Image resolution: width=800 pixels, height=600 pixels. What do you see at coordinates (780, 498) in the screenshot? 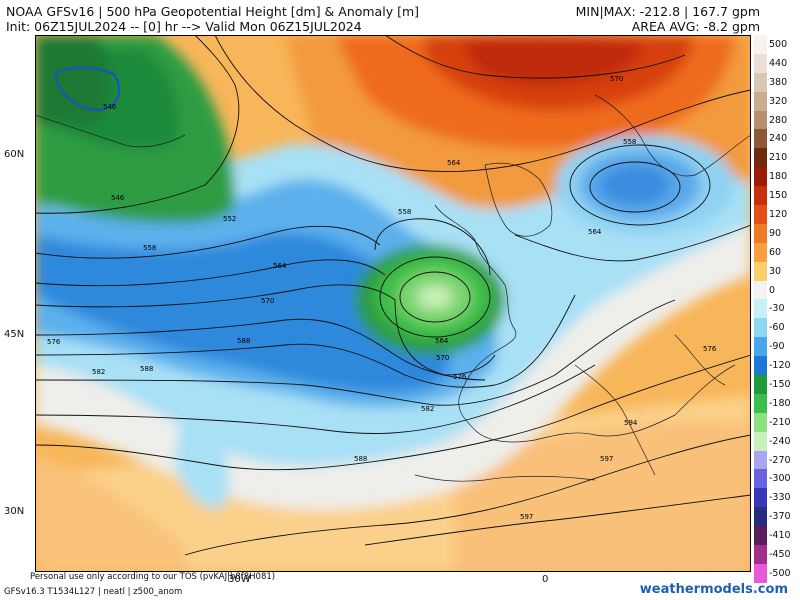
I see `colorbar-label: -330` at bounding box center [780, 498].